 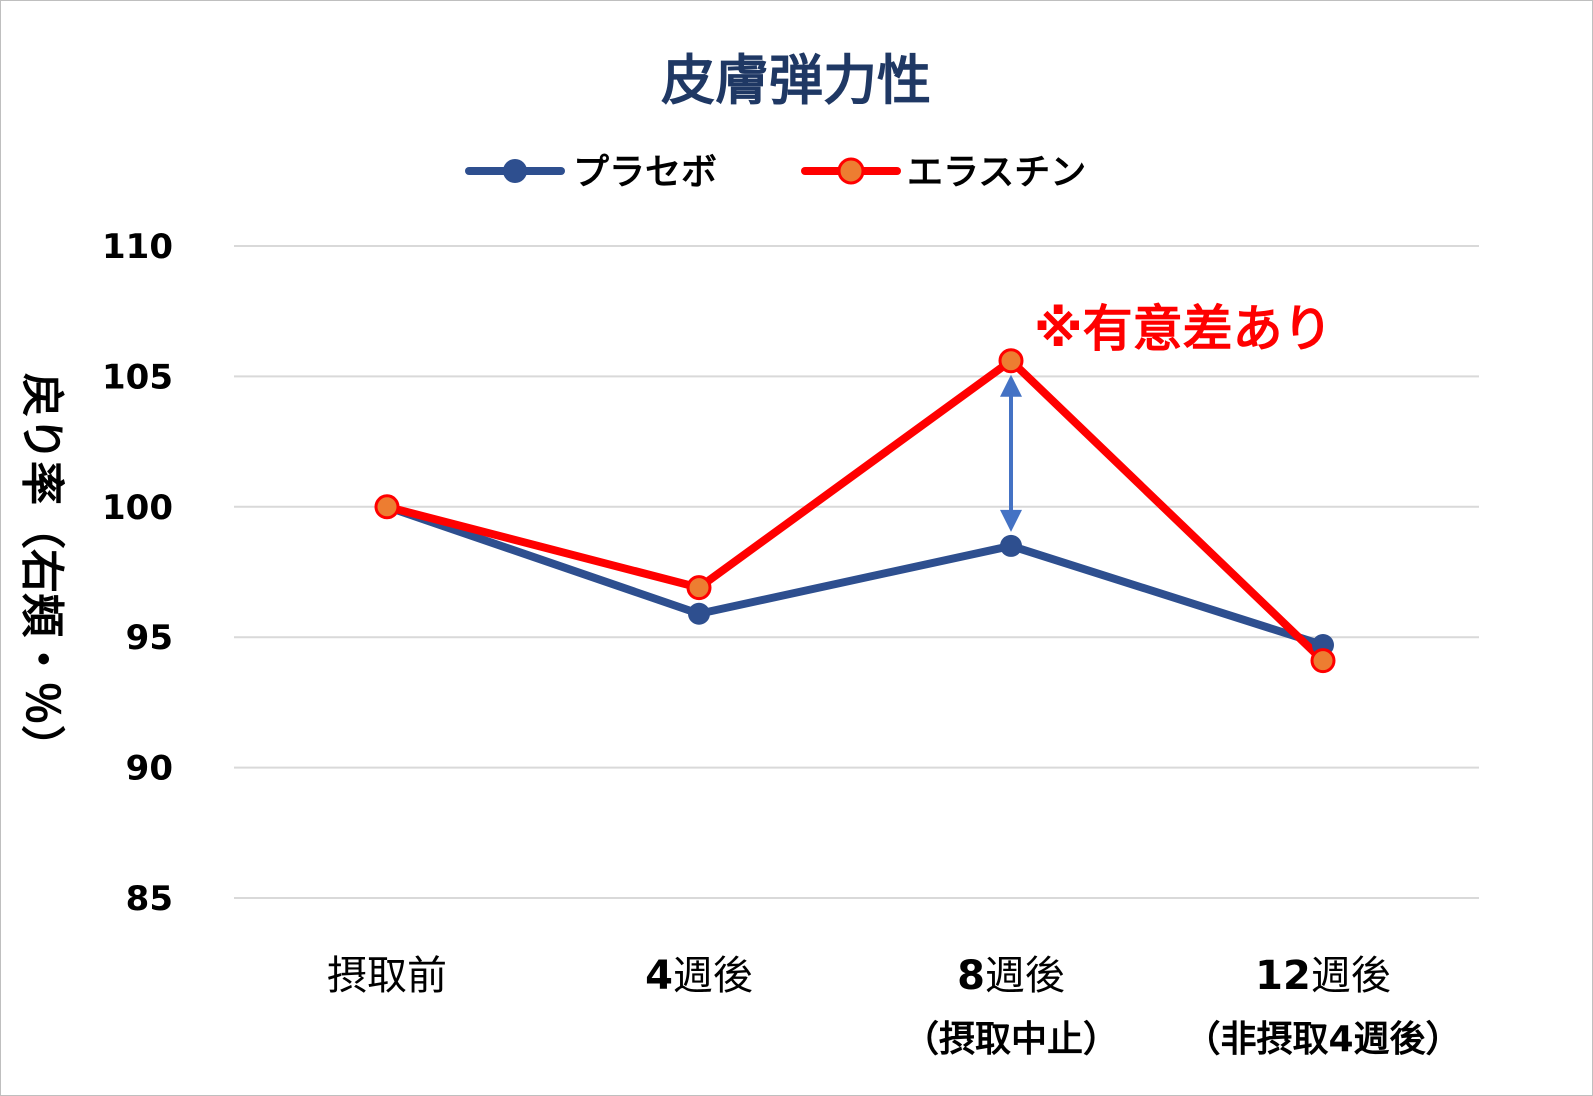 I want to click on legend: プラセボ エラスチン, so click(x=775, y=172).